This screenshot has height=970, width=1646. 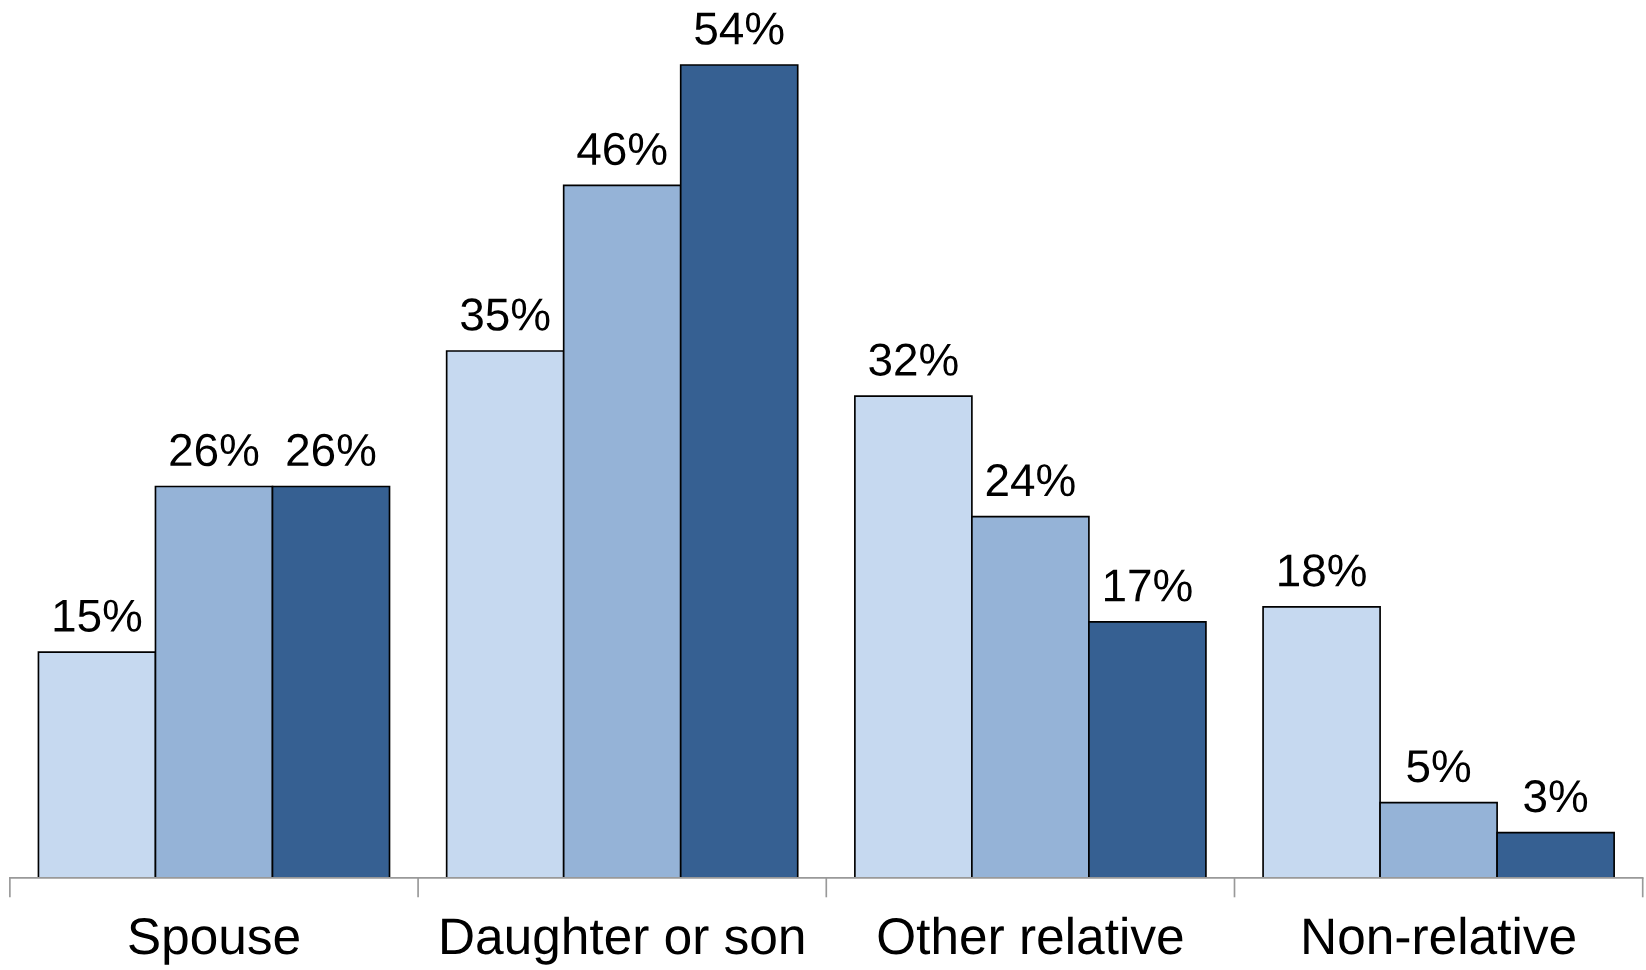 I want to click on data-label: 24%, so click(x=1030, y=480).